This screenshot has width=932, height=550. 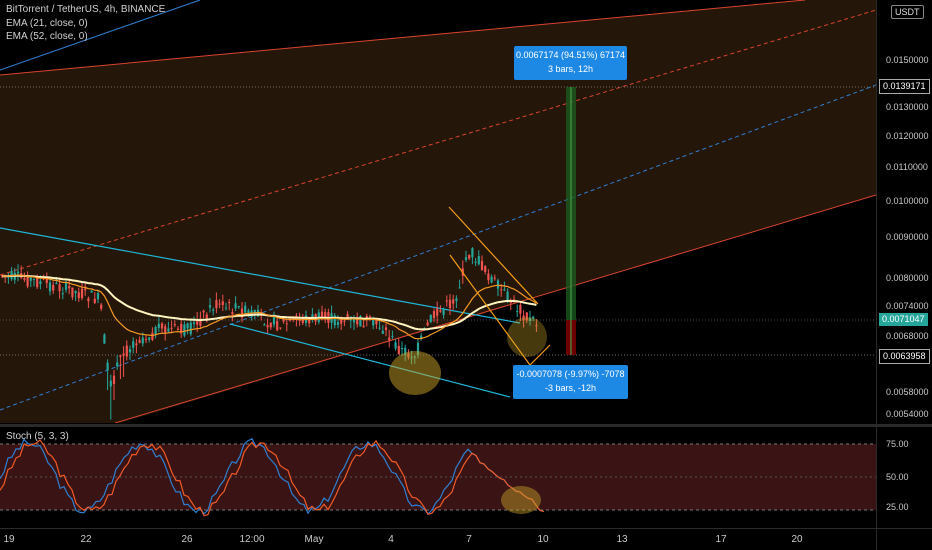 What do you see at coordinates (466, 425) in the screenshot?
I see `pane-separator` at bounding box center [466, 425].